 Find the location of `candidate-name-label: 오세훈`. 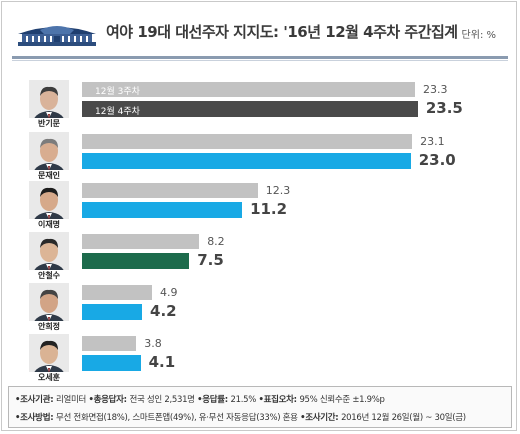

candidate-name-label: 오세훈 is located at coordinates (49, 377).